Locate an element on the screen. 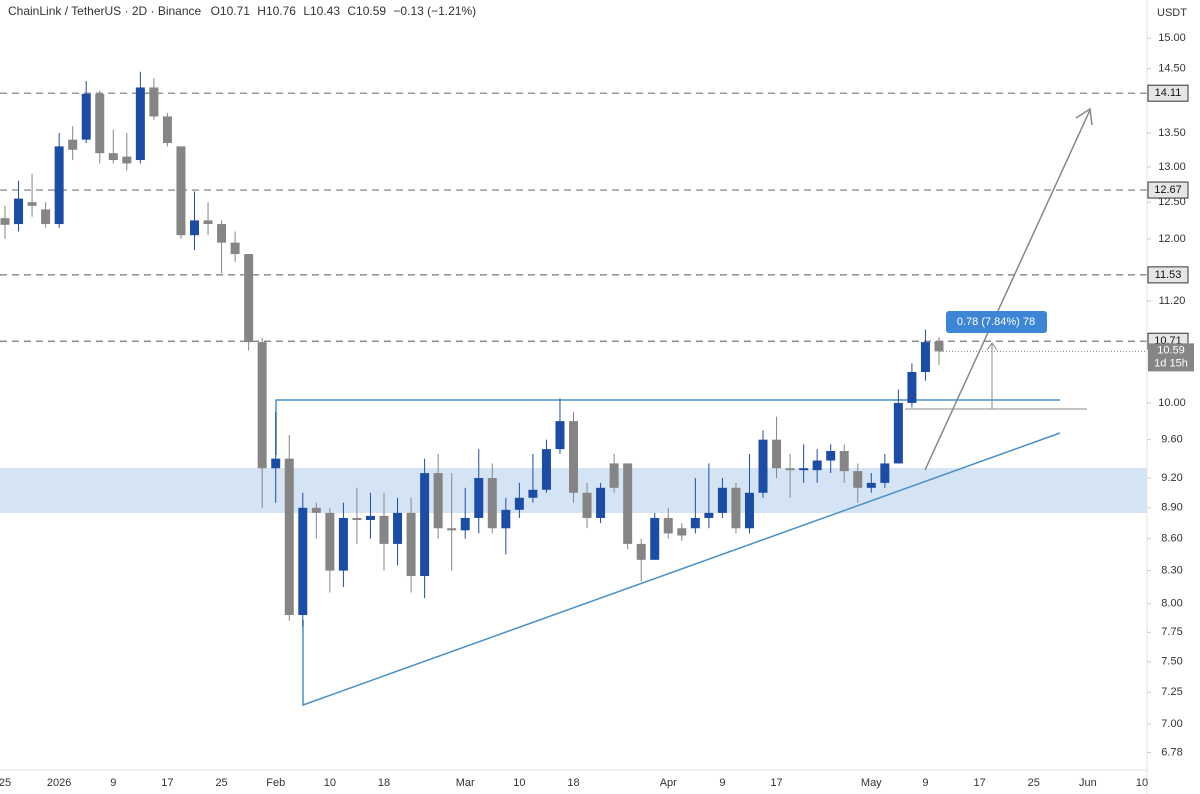 Image resolution: width=1200 pixels, height=794 pixels. x-tick-label: 2026 is located at coordinates (59, 783).